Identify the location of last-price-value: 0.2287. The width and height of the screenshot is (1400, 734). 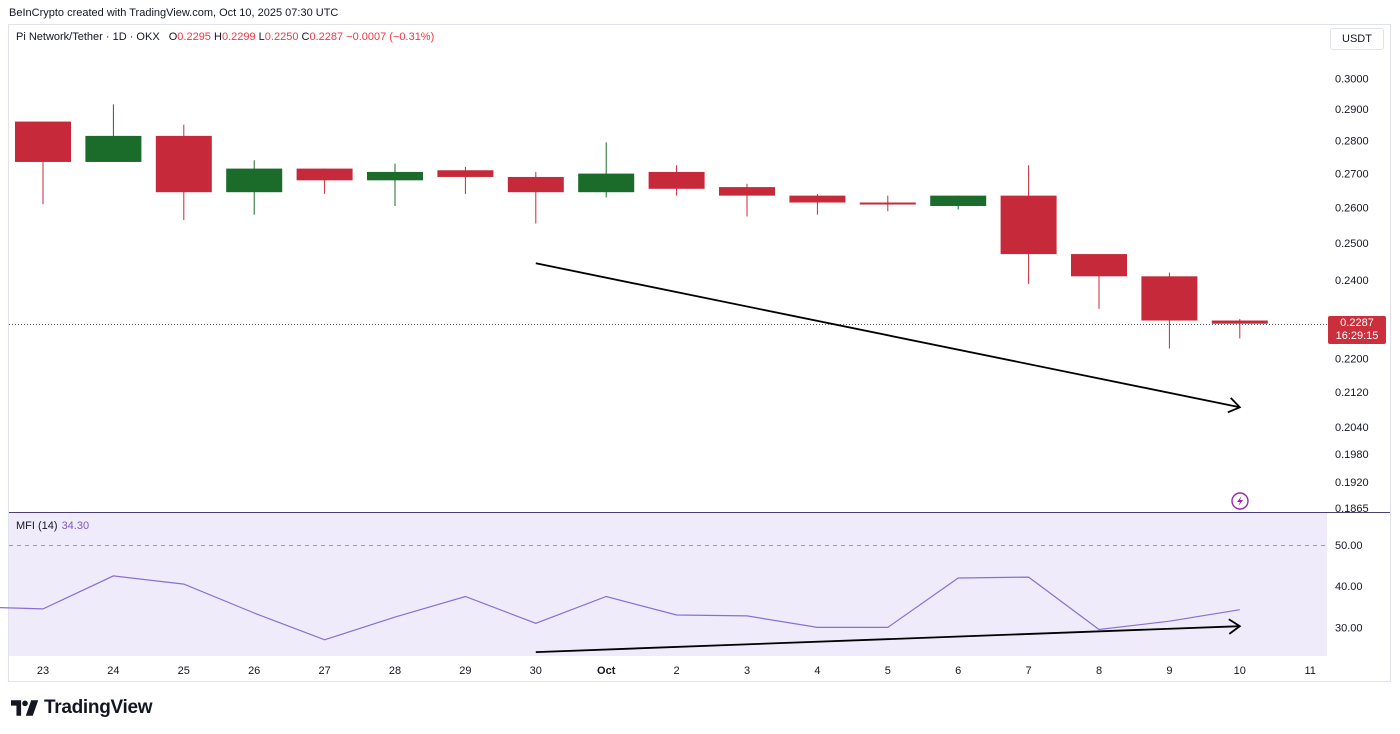
(1357, 323).